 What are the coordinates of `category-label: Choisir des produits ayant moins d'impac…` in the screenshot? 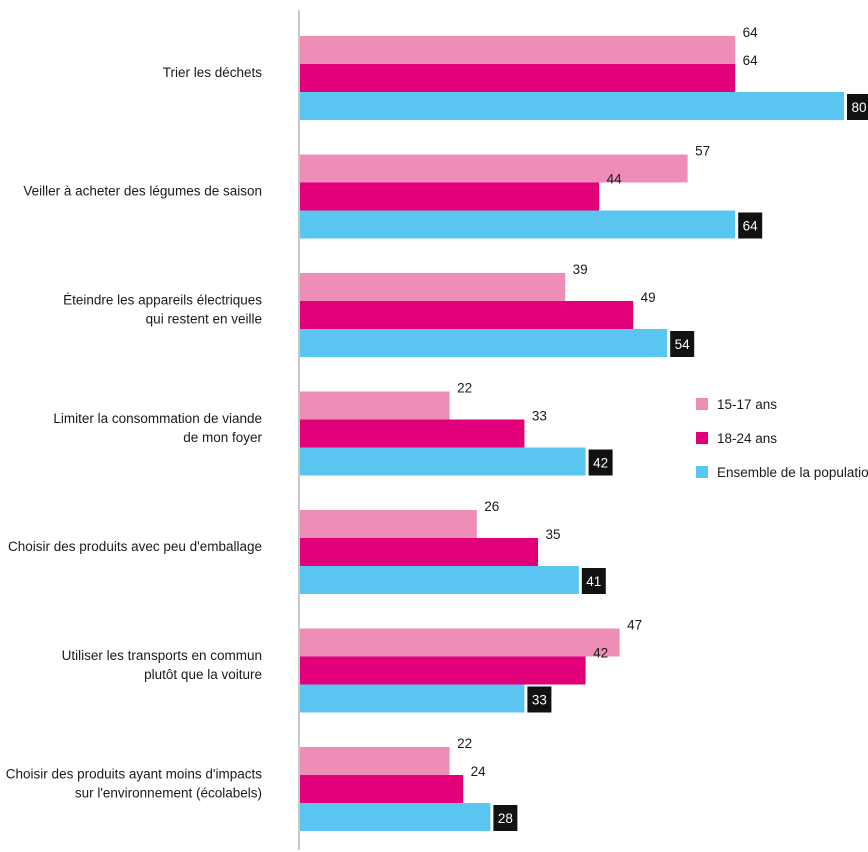 It's located at (134, 774).